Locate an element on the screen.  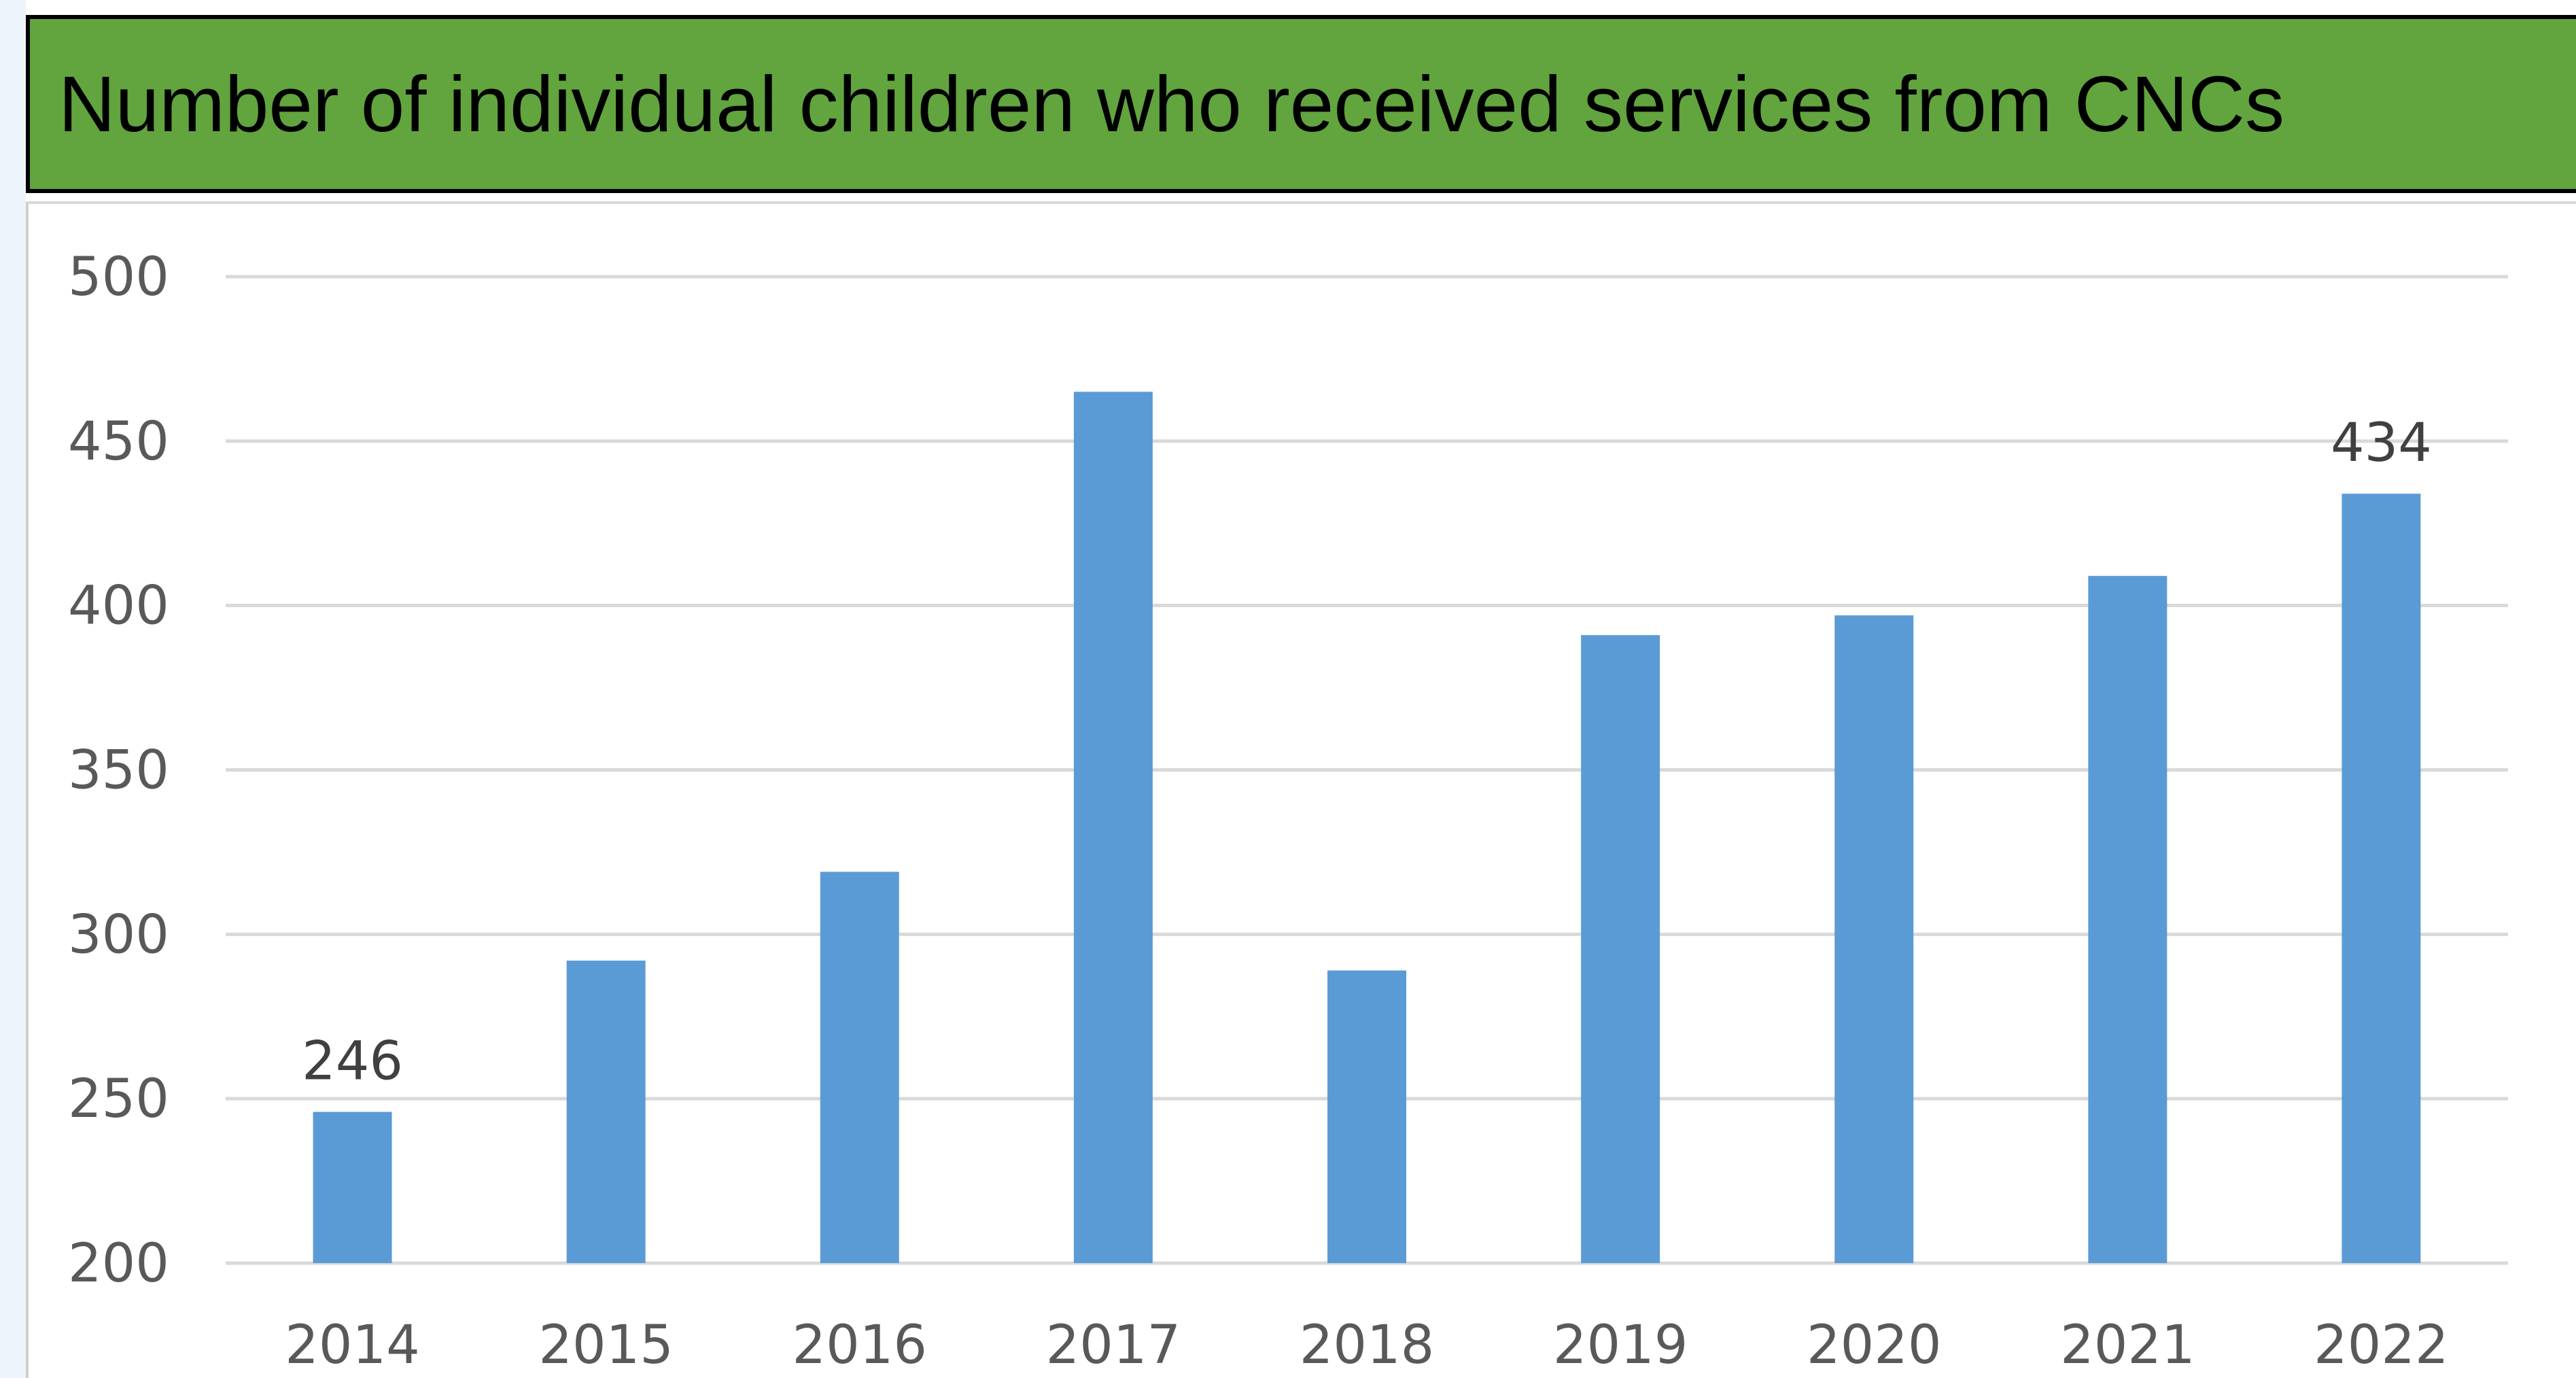
bar-2021 is located at coordinates (2128, 919).